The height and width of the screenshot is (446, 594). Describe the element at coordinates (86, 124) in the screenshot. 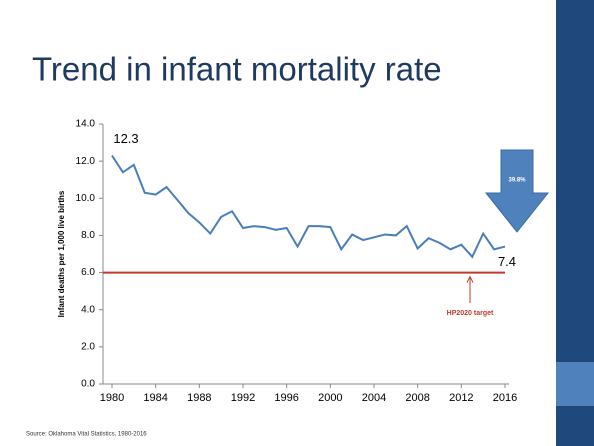

I see `y-tick-label: 14.0` at that location.